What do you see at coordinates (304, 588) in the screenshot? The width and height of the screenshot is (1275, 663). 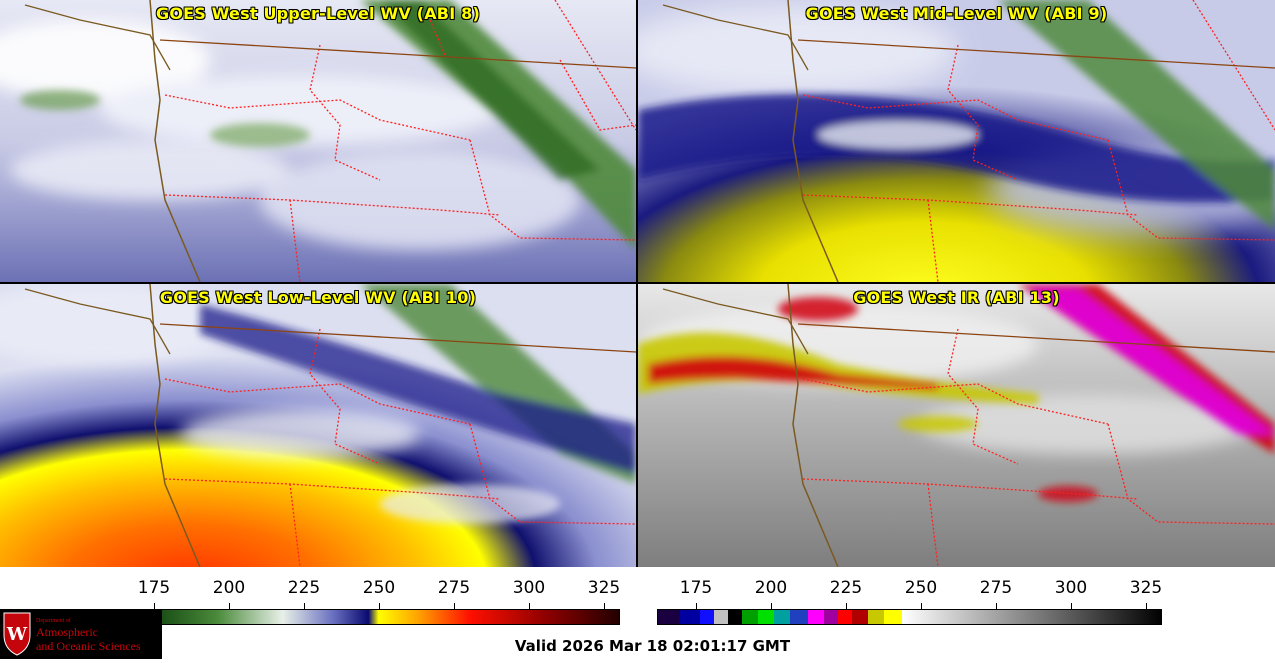 I see `wv-tick-label: 225` at bounding box center [304, 588].